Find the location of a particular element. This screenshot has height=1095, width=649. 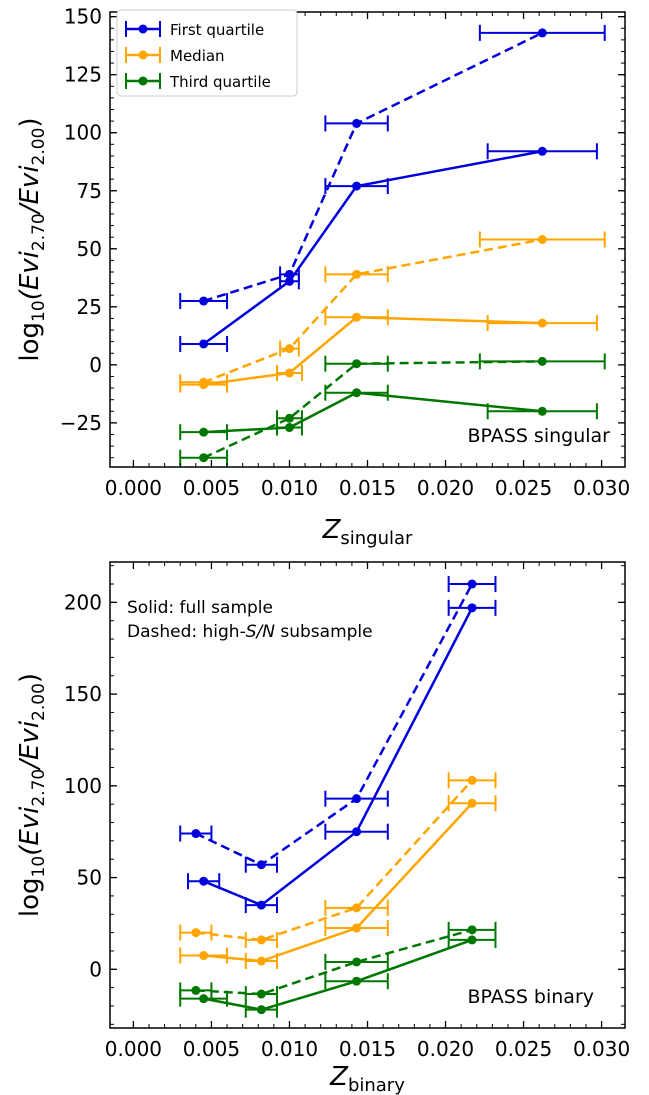

series-third-quartile-solid is located at coordinates (338, 974).